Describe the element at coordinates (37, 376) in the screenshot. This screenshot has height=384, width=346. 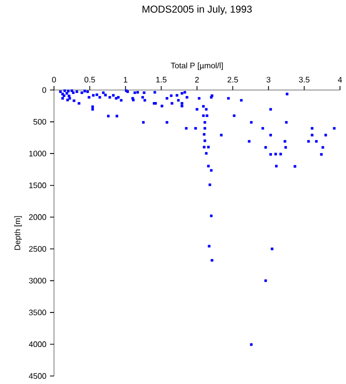
I see `y-tick-label: 4500` at that location.